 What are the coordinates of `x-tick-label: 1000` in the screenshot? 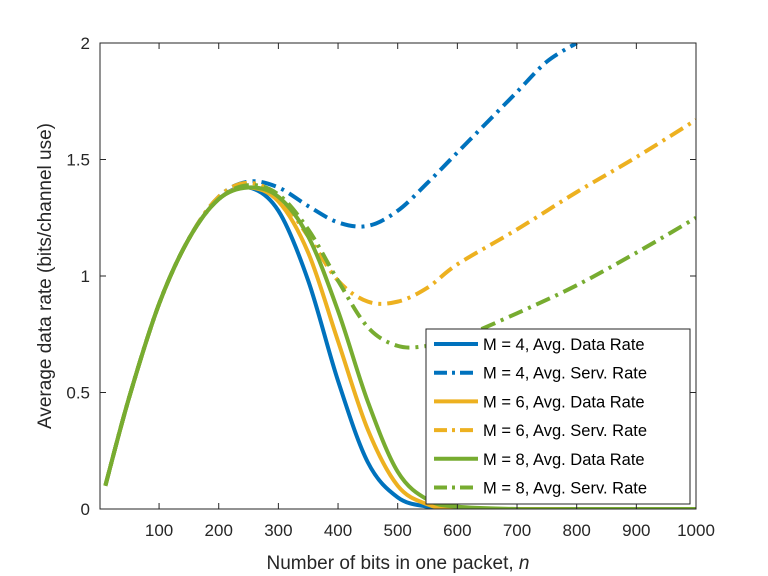 It's located at (696, 530).